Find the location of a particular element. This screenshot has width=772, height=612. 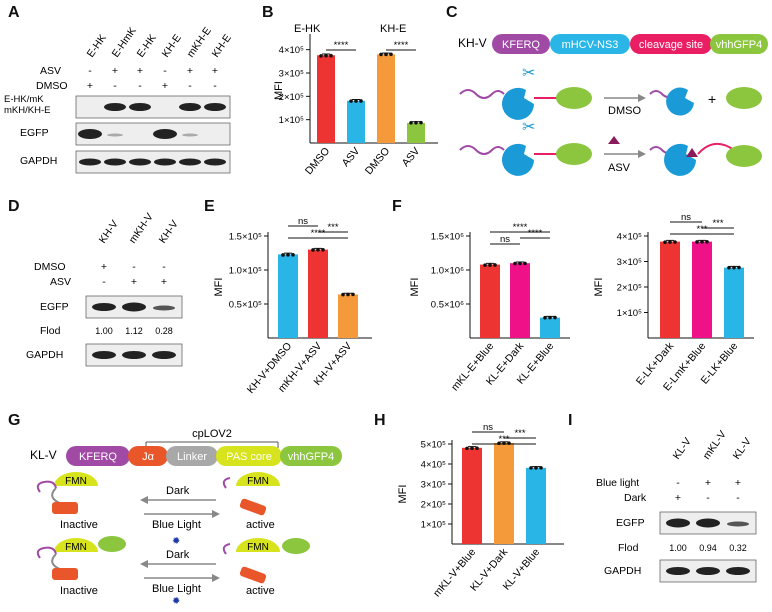

y-tick-label: 1.0×10⁶ is located at coordinates (447, 271).